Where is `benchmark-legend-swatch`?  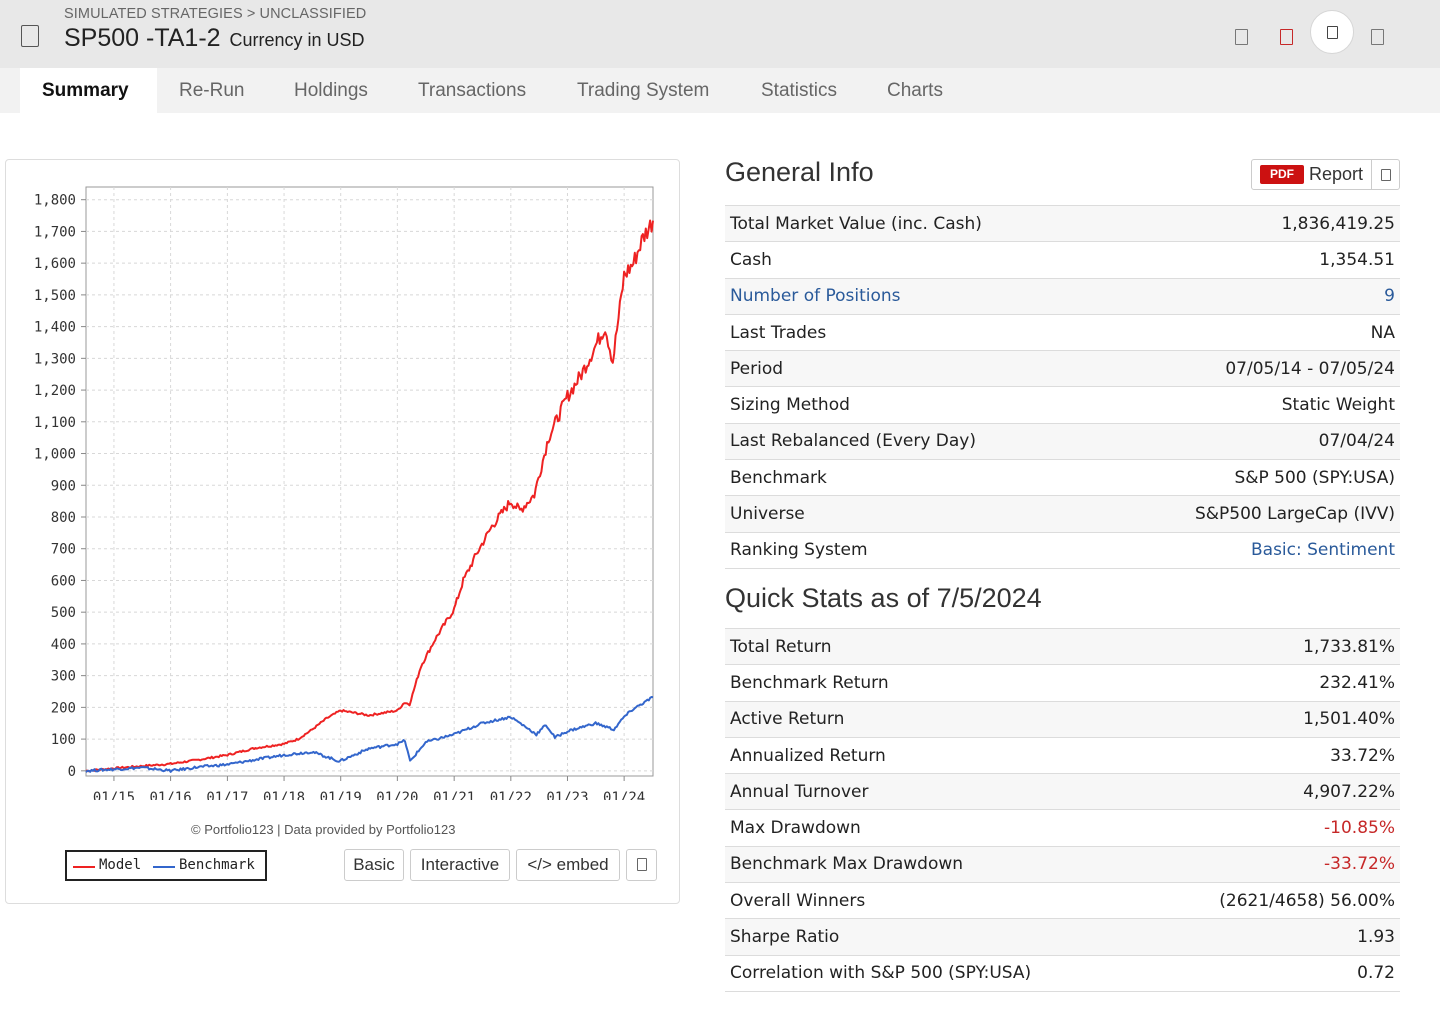 benchmark-legend-swatch is located at coordinates (164, 867).